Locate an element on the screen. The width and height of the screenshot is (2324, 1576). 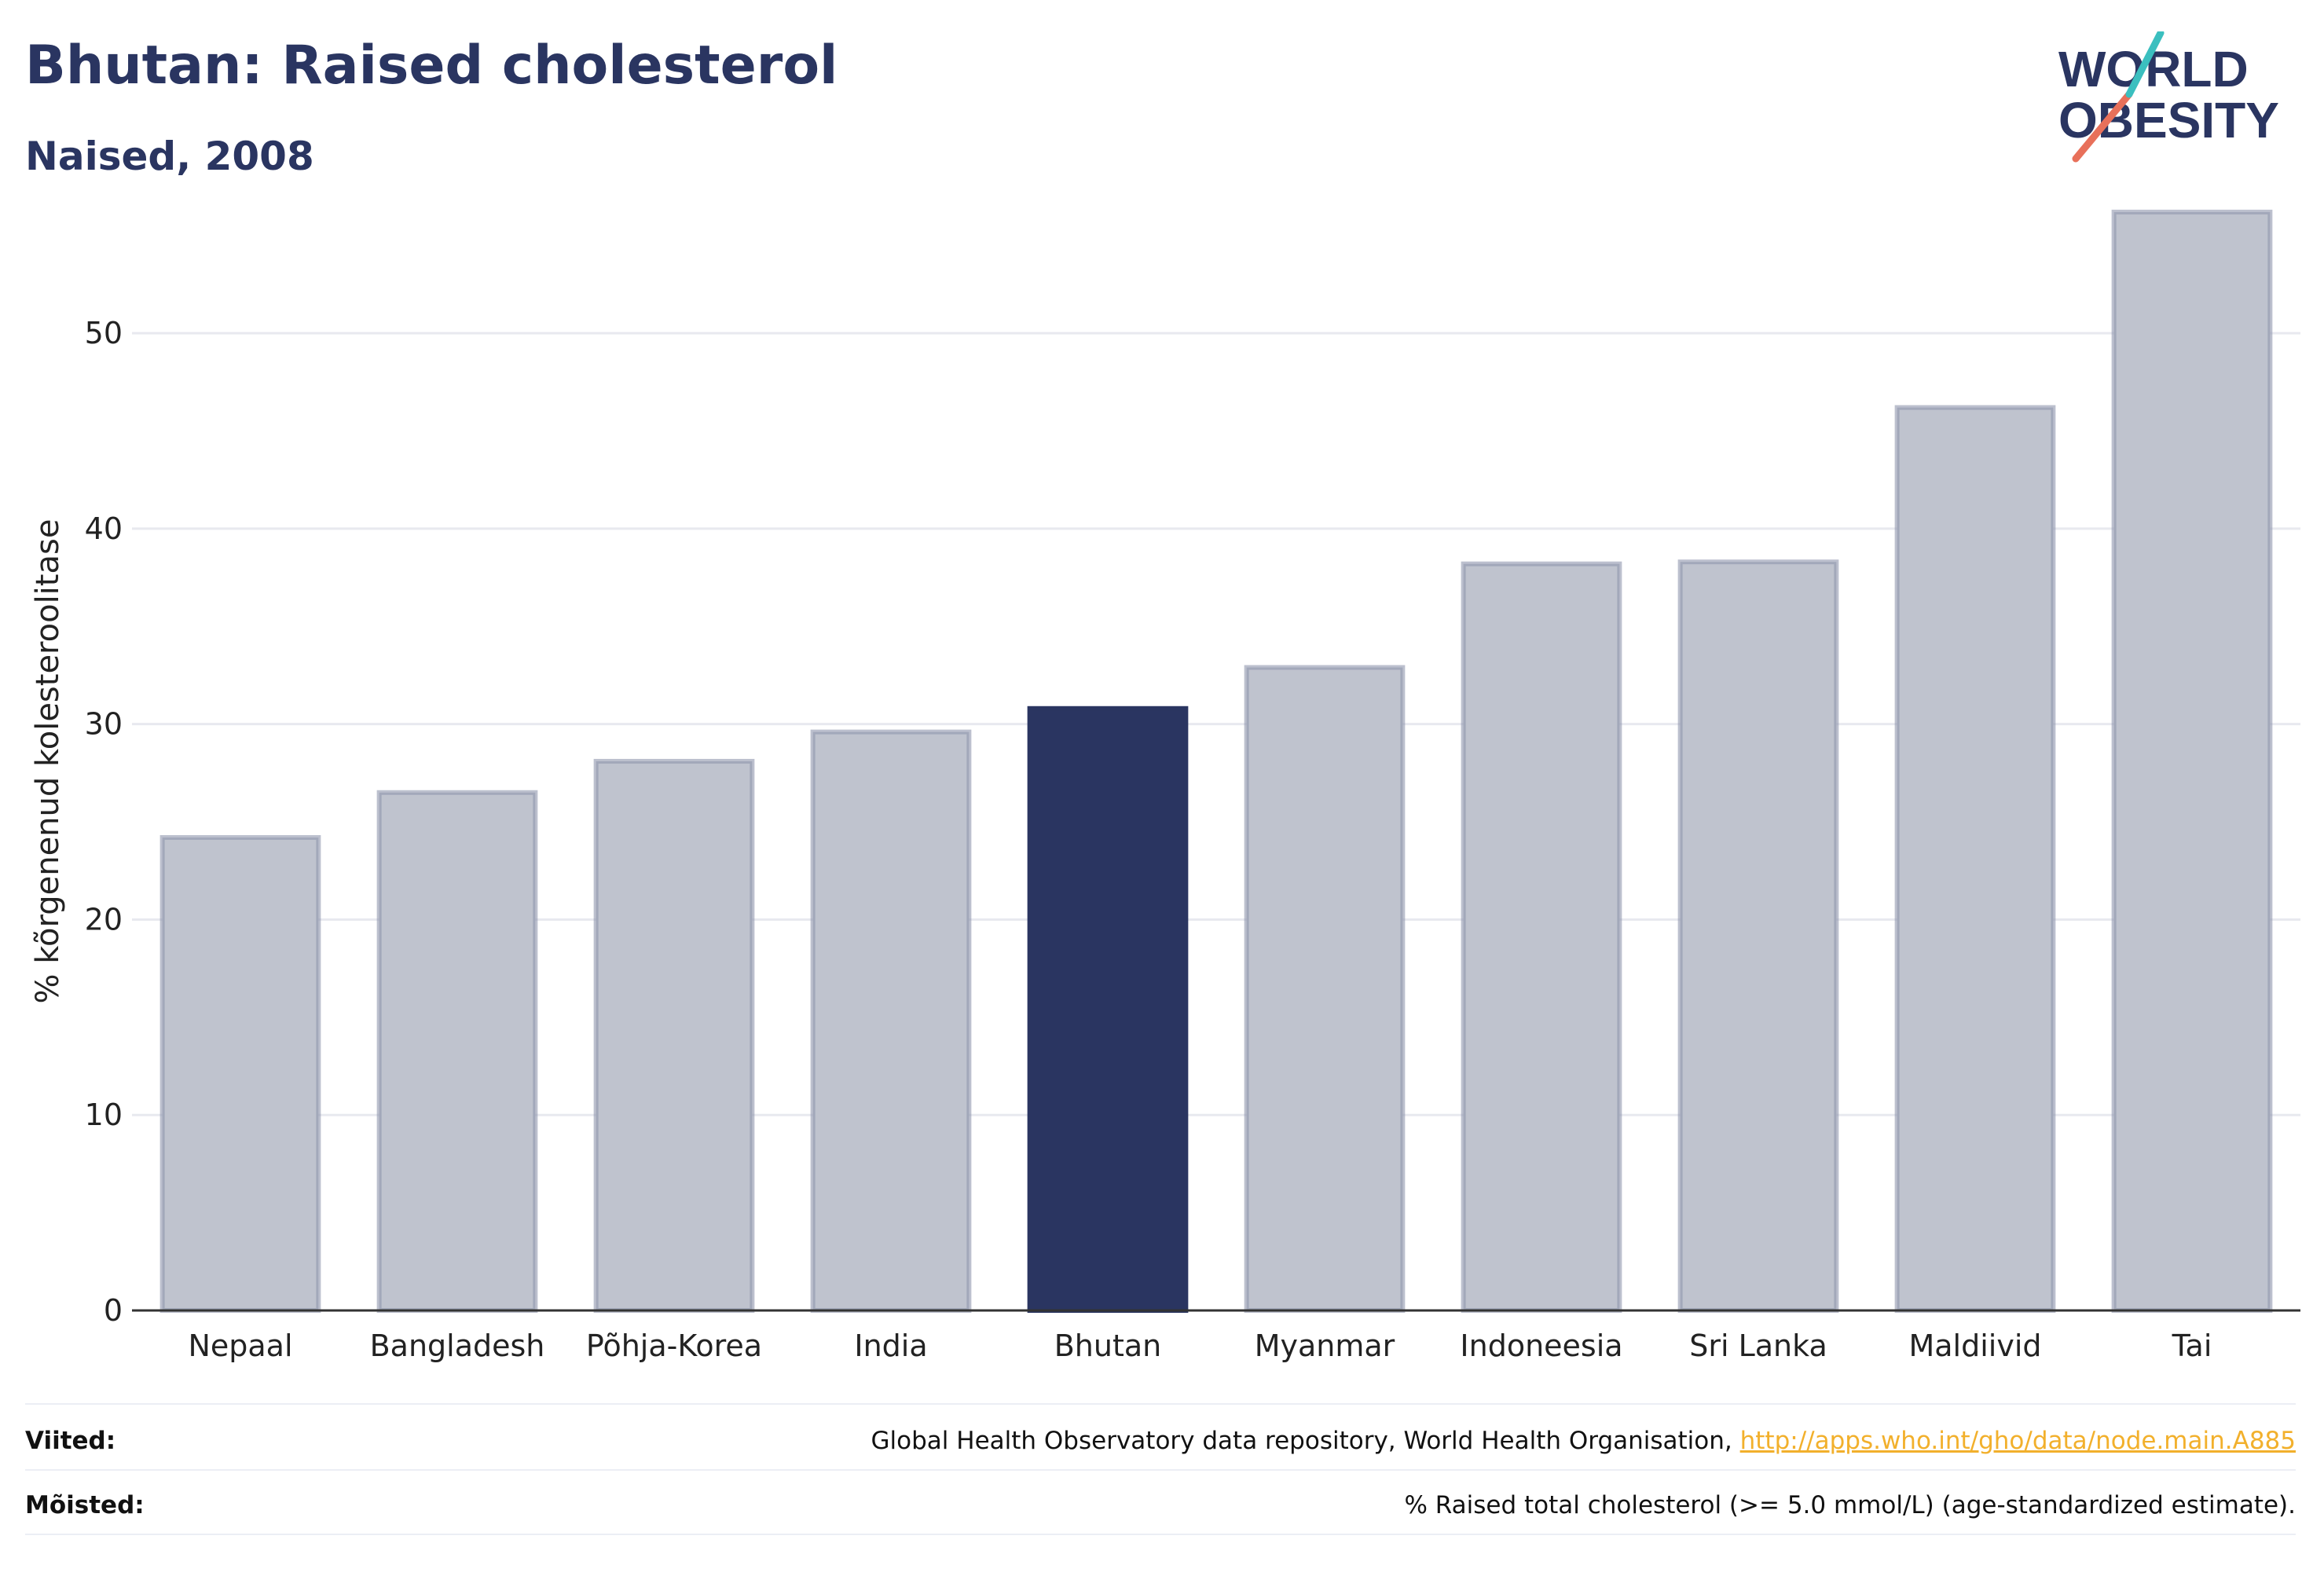
logo-slash-teal is located at coordinates (2145, 64).